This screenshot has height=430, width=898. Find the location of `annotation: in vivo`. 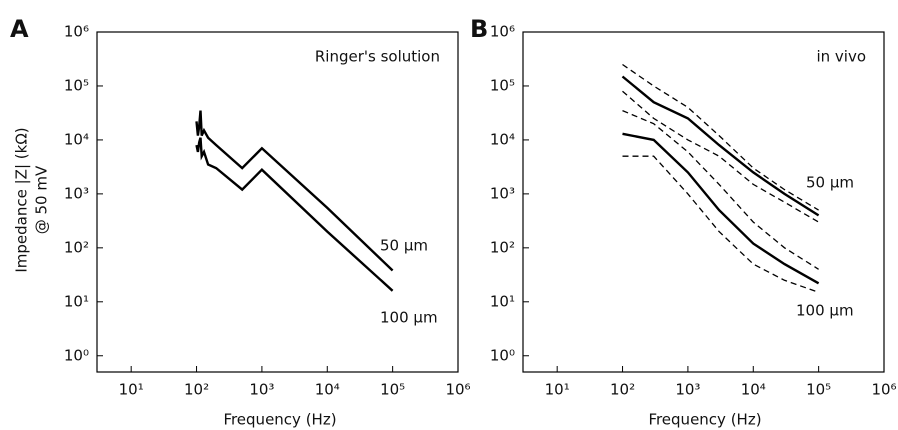

annotation: in vivo is located at coordinates (841, 57).